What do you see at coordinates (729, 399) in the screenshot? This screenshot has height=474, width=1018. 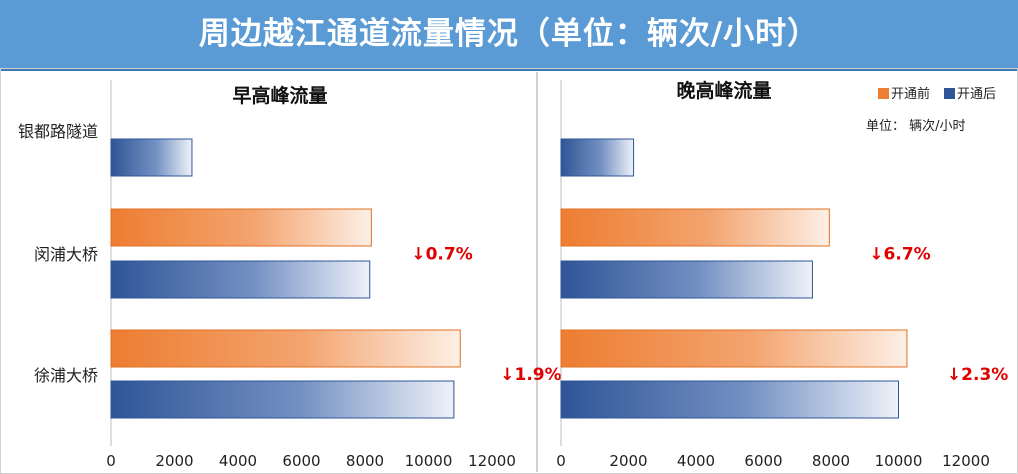 I see `evening-bar-after-xupu` at bounding box center [729, 399].